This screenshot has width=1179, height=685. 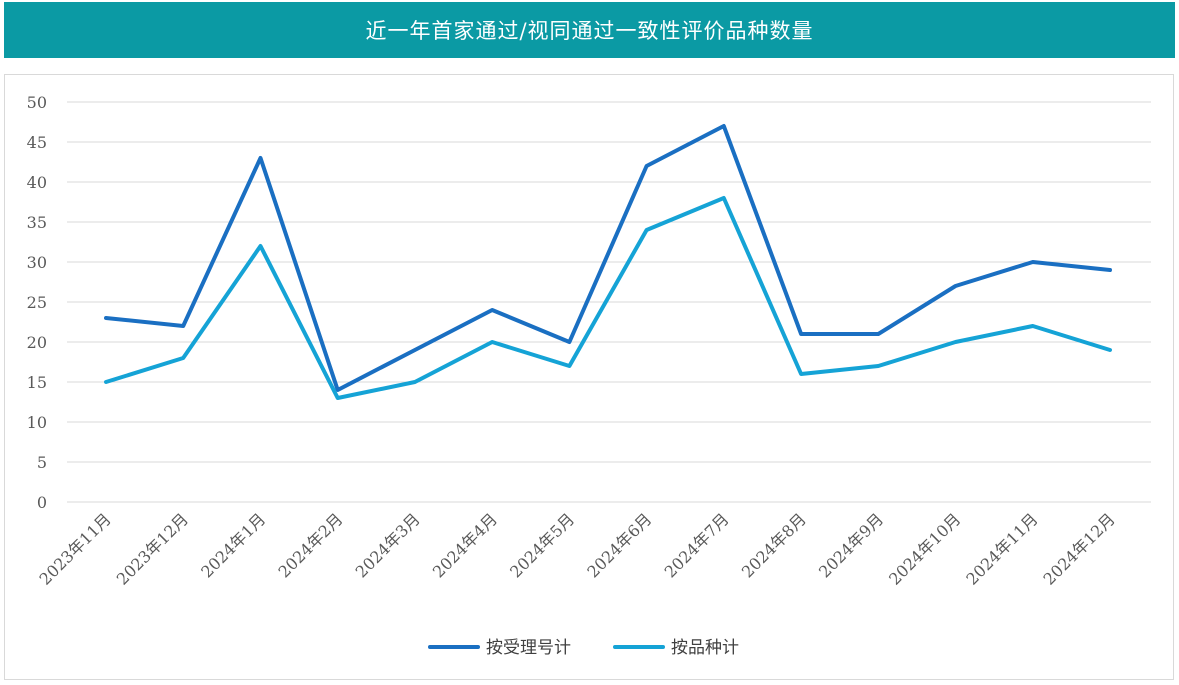 What do you see at coordinates (152, 548) in the screenshot?
I see `x-tick-label: 2023年12月` at bounding box center [152, 548].